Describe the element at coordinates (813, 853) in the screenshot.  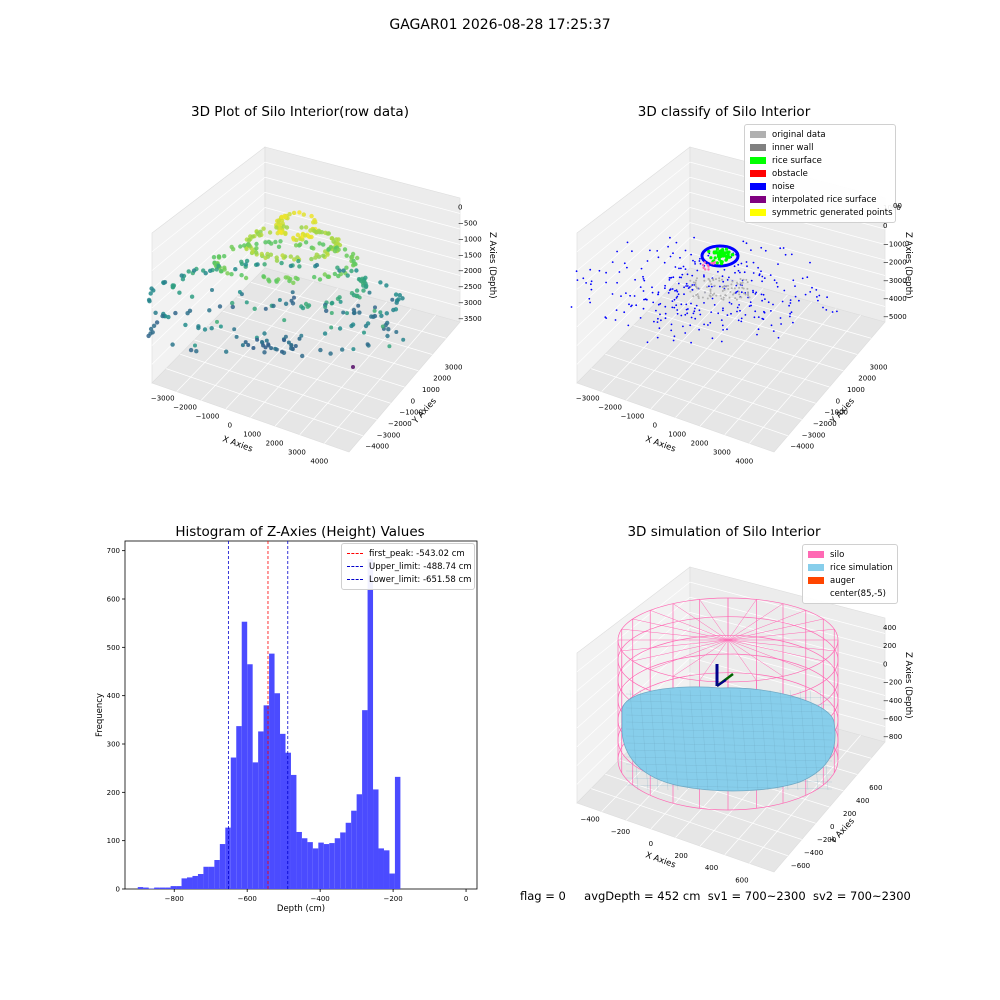
I see `y-tick-label: −400` at that location.